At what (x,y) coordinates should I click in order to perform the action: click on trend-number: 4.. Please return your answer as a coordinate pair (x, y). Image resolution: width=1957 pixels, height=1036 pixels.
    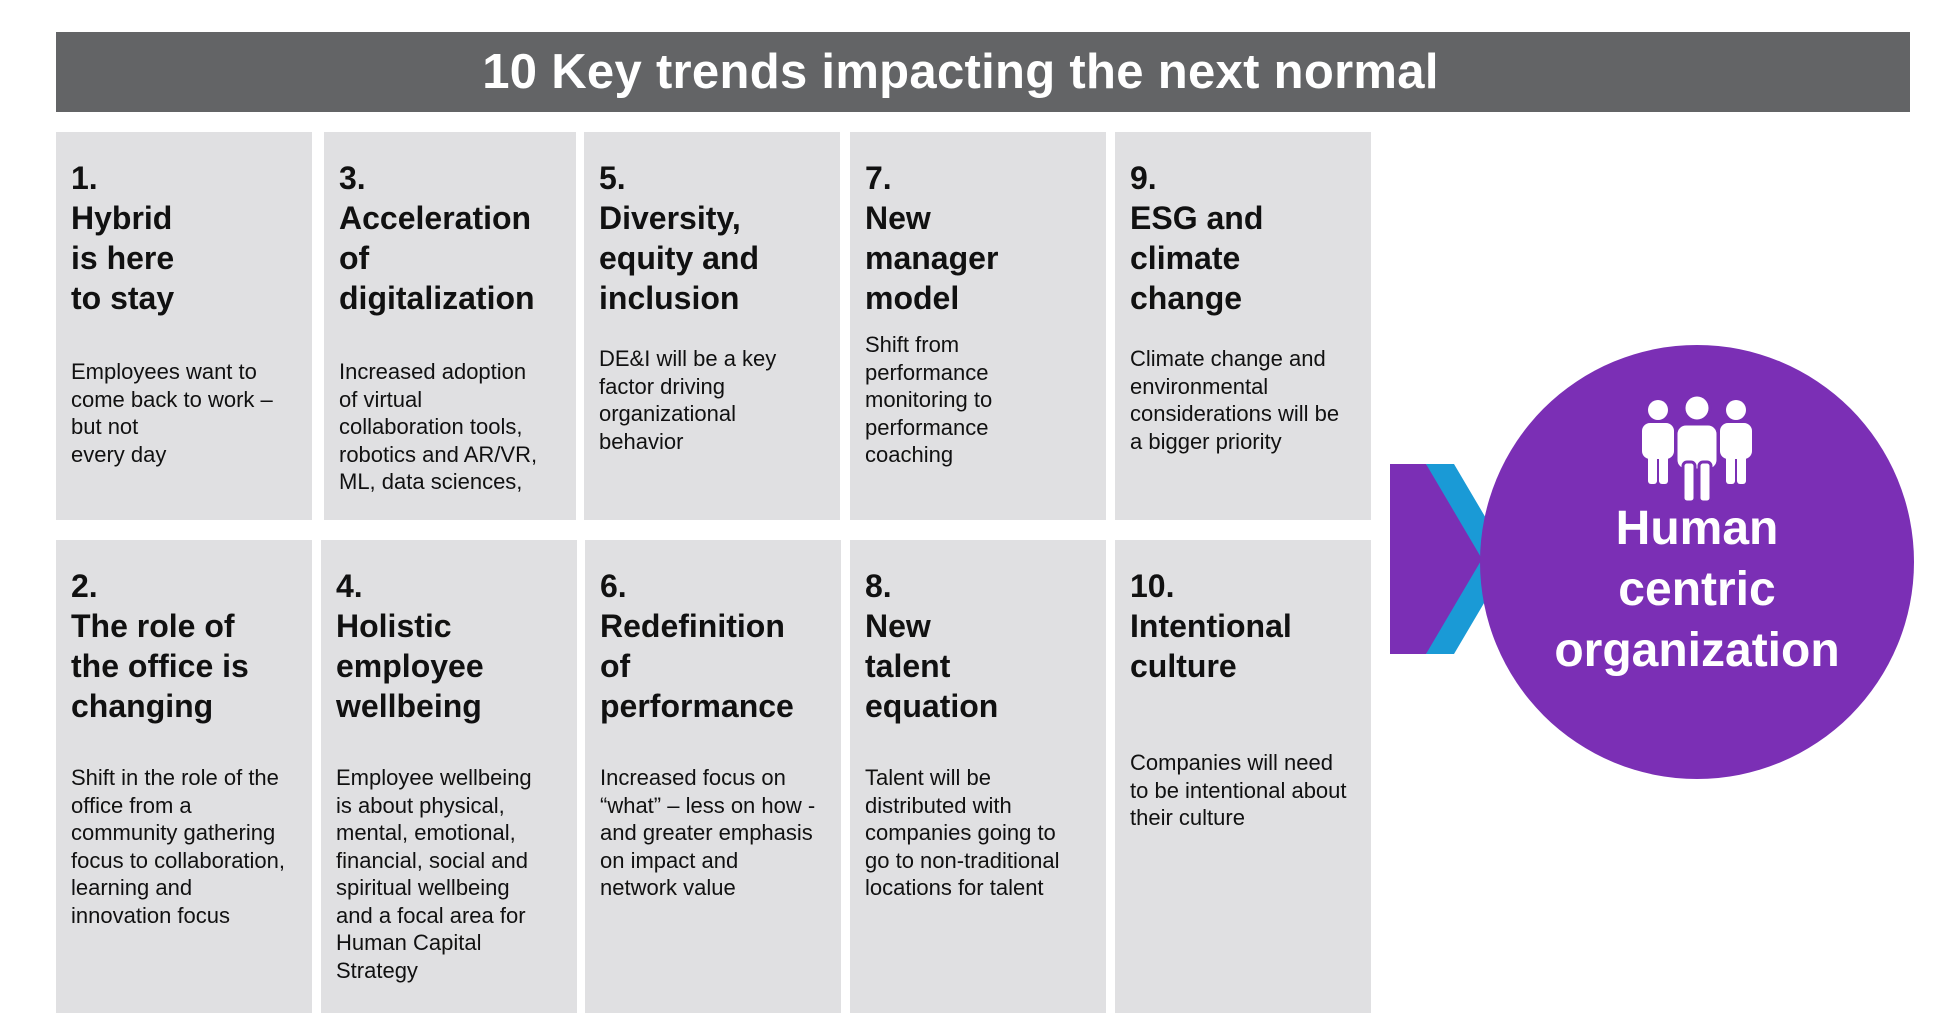
    Looking at the image, I should click on (349, 586).